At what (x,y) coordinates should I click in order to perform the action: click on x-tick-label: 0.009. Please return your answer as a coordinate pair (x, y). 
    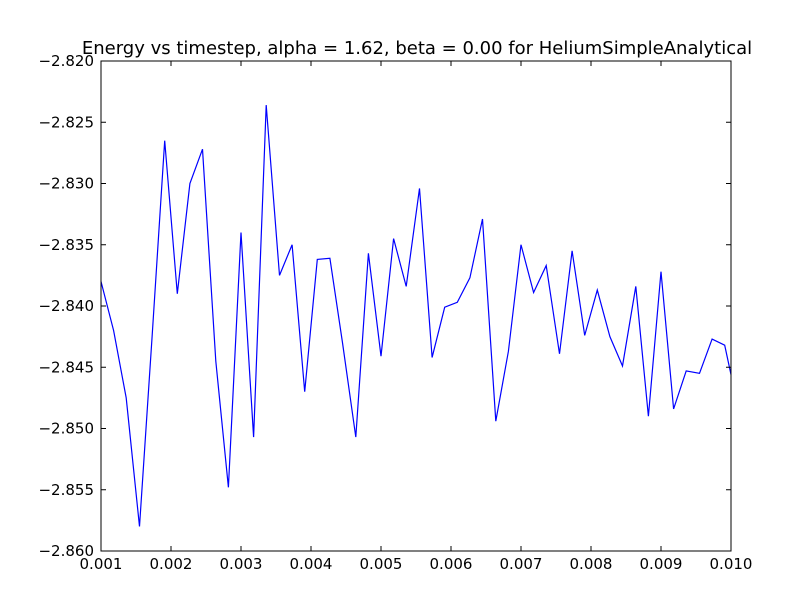
    Looking at the image, I should click on (661, 564).